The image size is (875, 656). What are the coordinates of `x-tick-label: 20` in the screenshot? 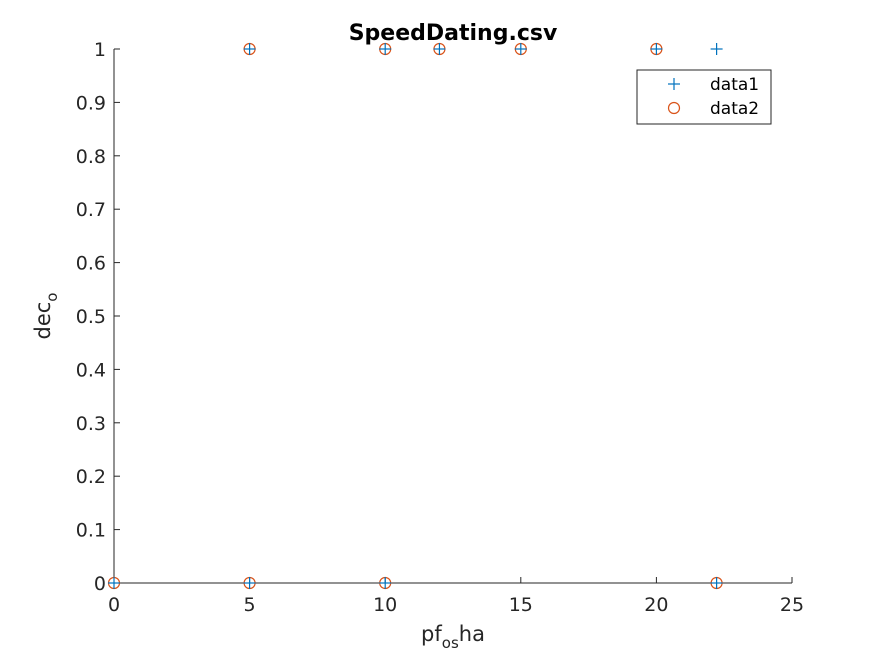 It's located at (656, 605).